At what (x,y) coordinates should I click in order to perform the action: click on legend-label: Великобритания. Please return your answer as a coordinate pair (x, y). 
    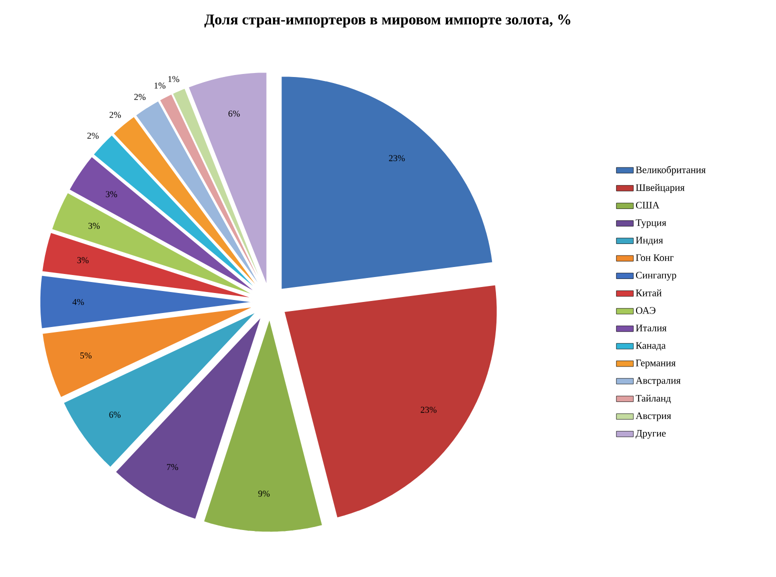
    Looking at the image, I should click on (671, 171).